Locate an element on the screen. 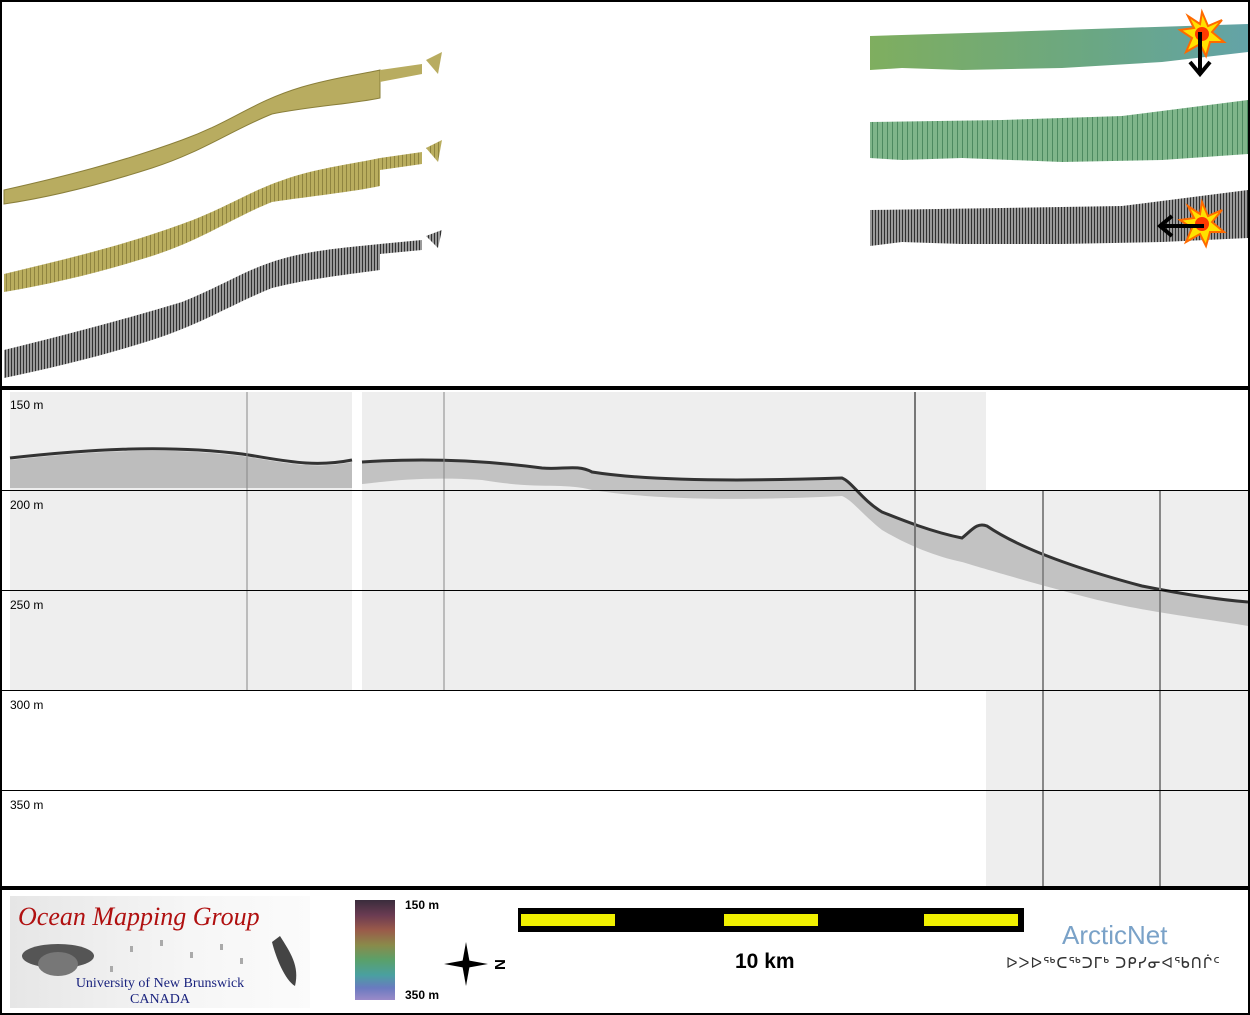 Image resolution: width=1250 pixels, height=1015 pixels. scale-label: 10 km is located at coordinates (765, 961).